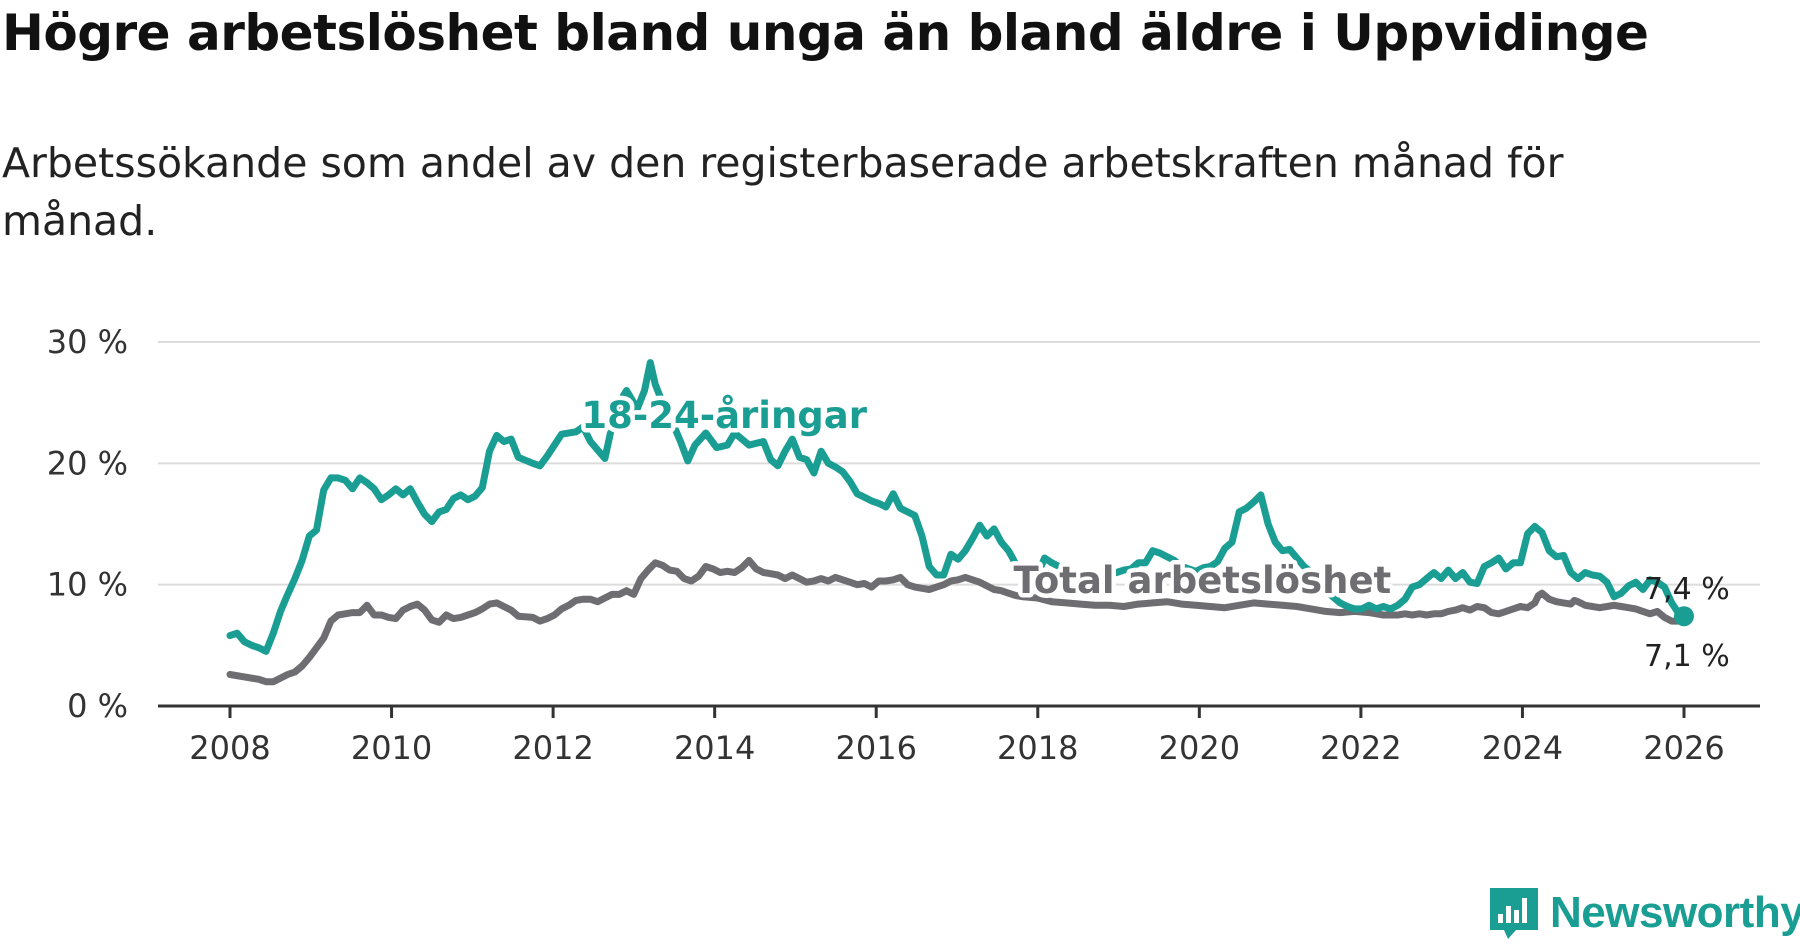  What do you see at coordinates (87, 585) in the screenshot?
I see `y-tick-label: 10 %` at bounding box center [87, 585].